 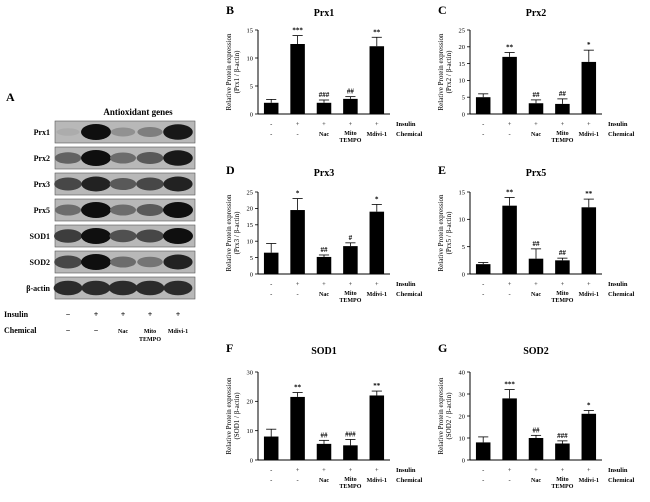 What do you see at coordinates (68, 314) in the screenshot?
I see `blot-insulin-mark: −` at bounding box center [68, 314].